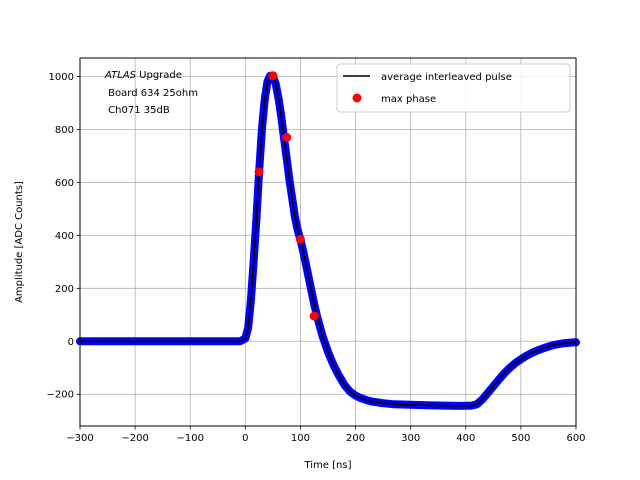 Image resolution: width=640 pixels, height=480 pixels. Describe the element at coordinates (357, 98) in the screenshot. I see `legend-marker-swatch` at that location.